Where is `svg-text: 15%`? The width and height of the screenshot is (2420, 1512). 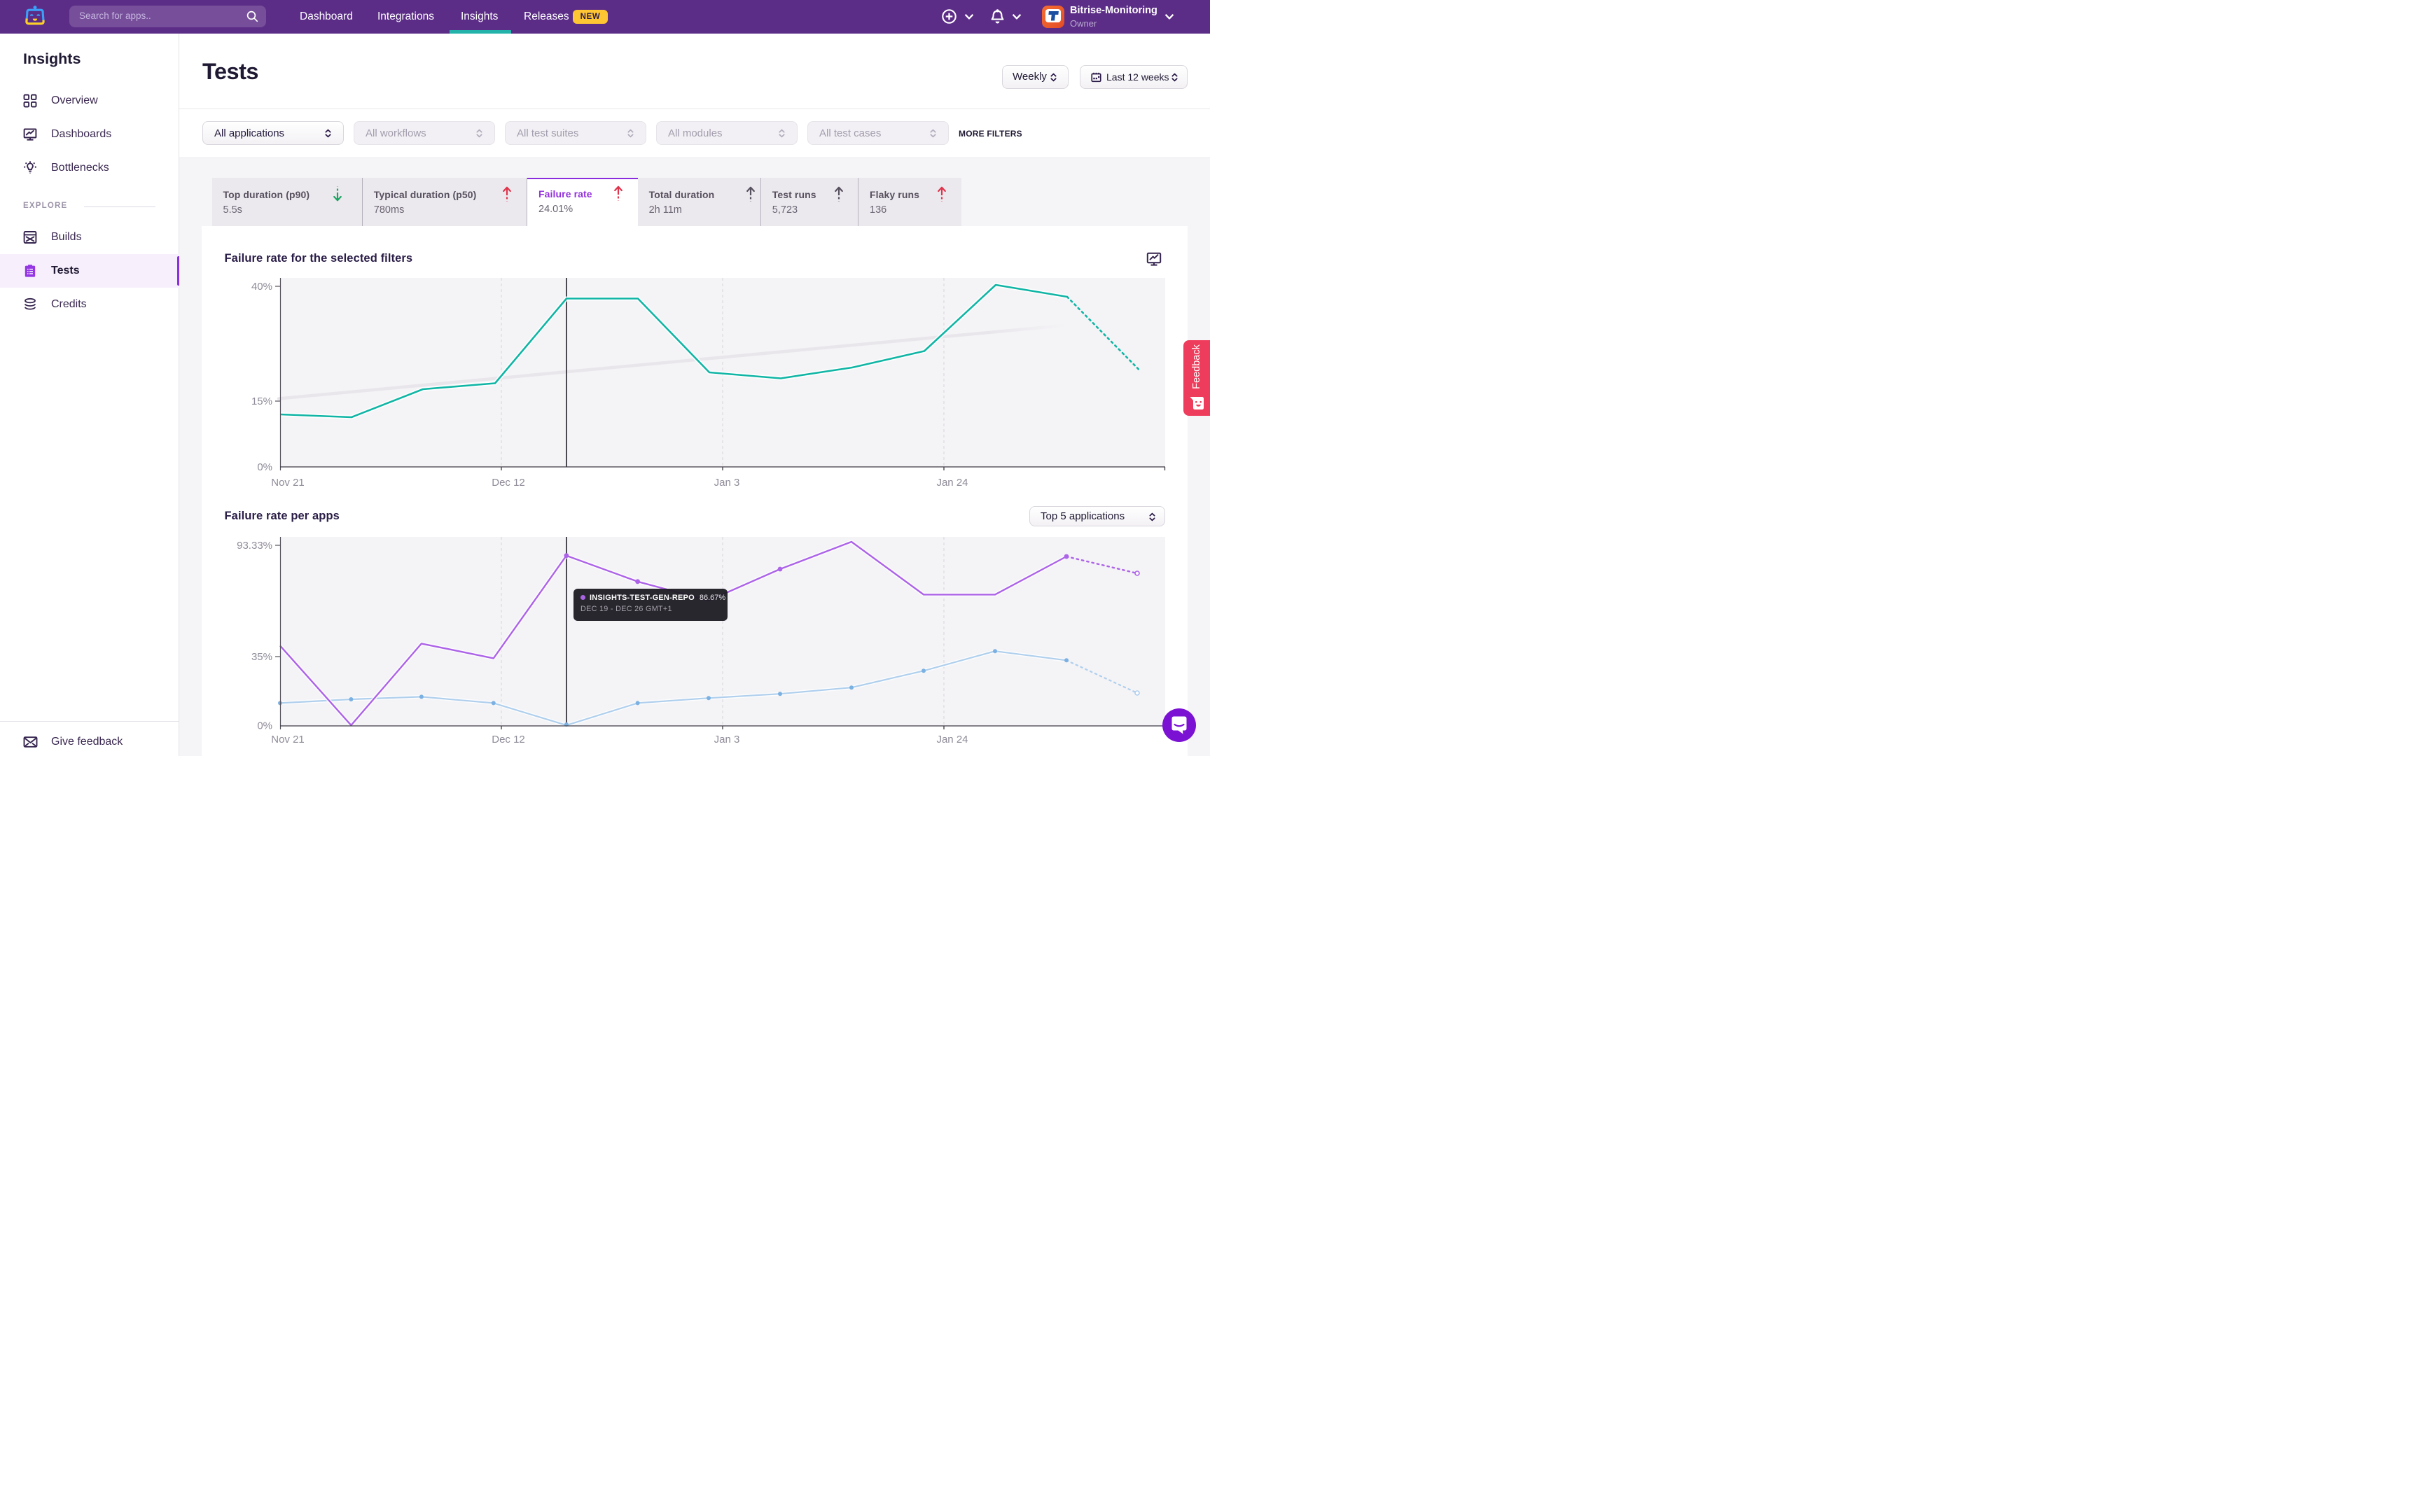 svg-text: 15% is located at coordinates (261, 401).